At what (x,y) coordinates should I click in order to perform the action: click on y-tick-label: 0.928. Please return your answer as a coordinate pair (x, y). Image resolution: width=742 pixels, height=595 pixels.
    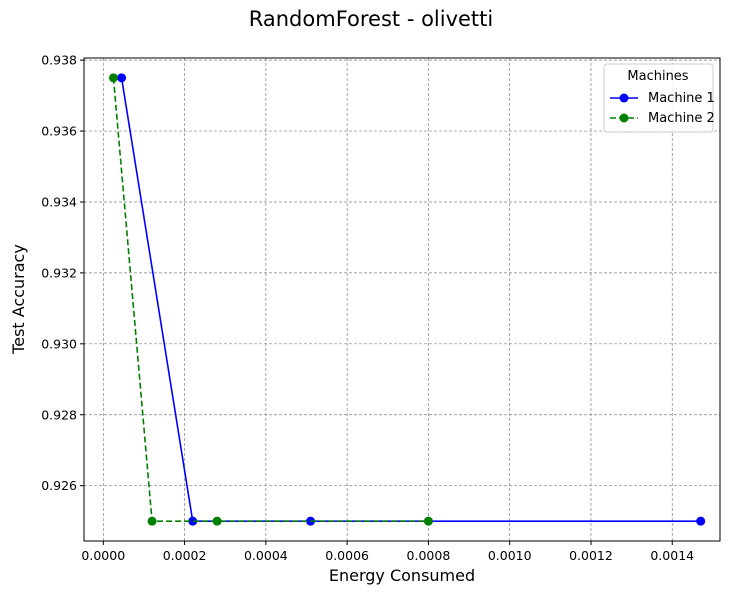
    Looking at the image, I should click on (59, 414).